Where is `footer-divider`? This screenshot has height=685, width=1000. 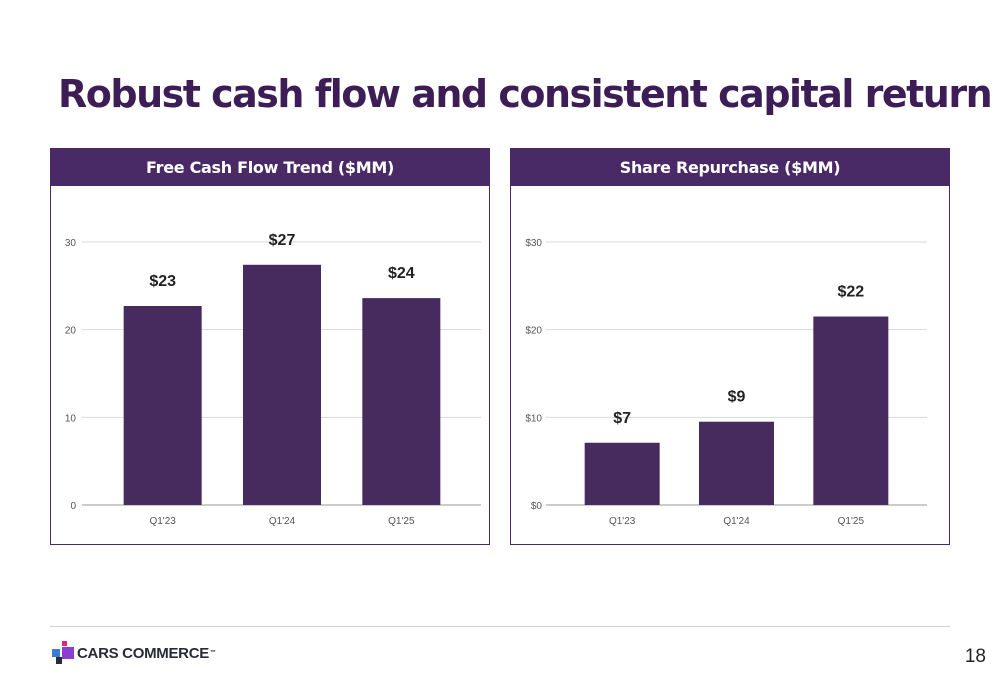
footer-divider is located at coordinates (500, 626).